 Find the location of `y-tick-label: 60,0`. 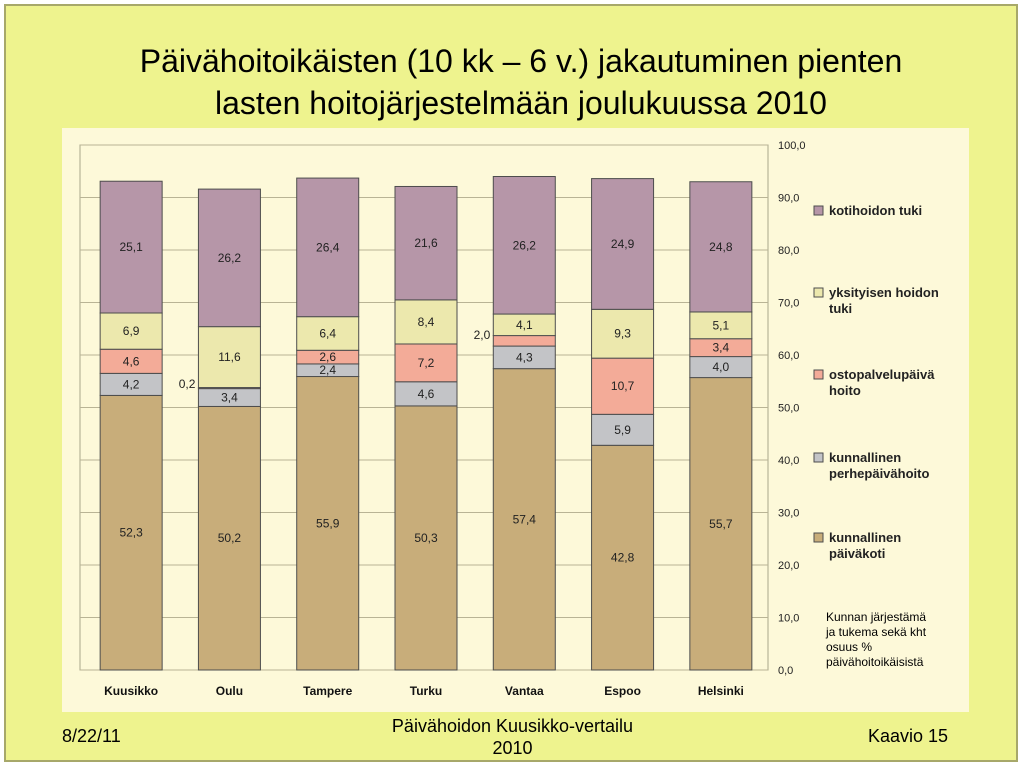

y-tick-label: 60,0 is located at coordinates (788, 356).